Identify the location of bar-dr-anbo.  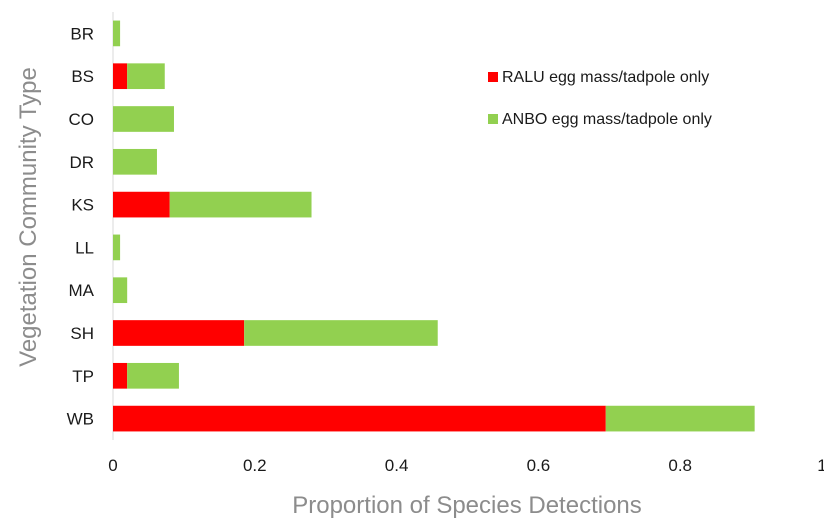
(135, 161).